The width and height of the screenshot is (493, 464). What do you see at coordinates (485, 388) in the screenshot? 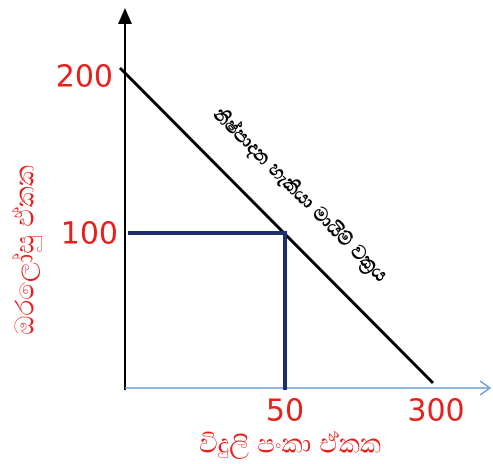
I see `x-axis-arrow` at bounding box center [485, 388].